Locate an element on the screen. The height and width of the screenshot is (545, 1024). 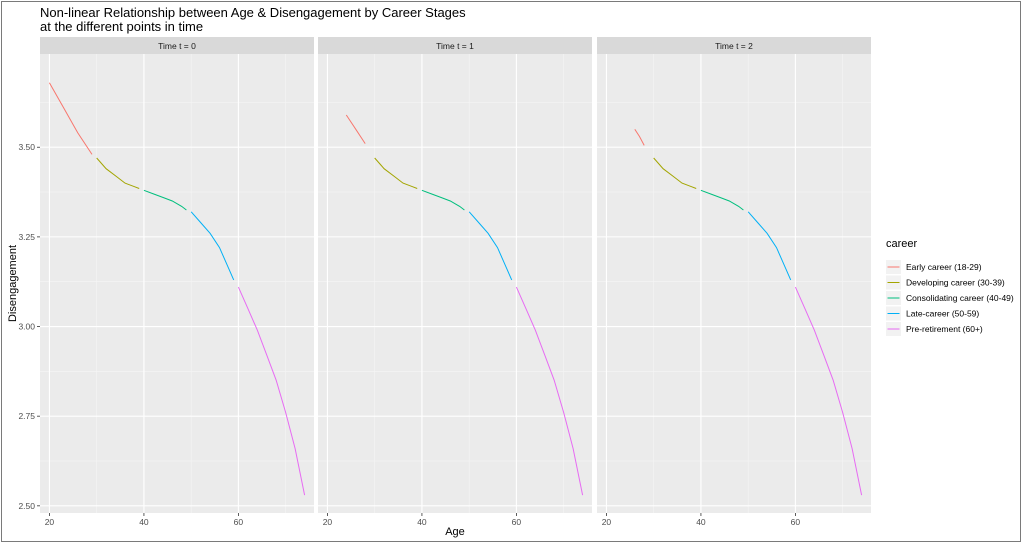
y-tick-label: 2.50 is located at coordinates (26, 506).